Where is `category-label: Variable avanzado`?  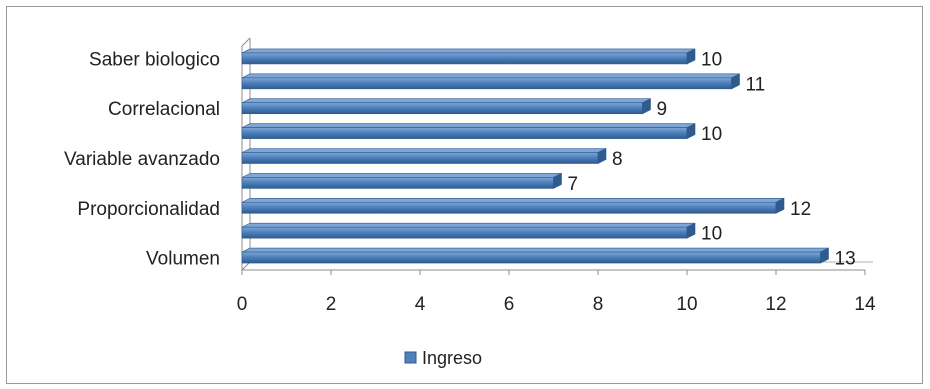 category-label: Variable avanzado is located at coordinates (142, 159).